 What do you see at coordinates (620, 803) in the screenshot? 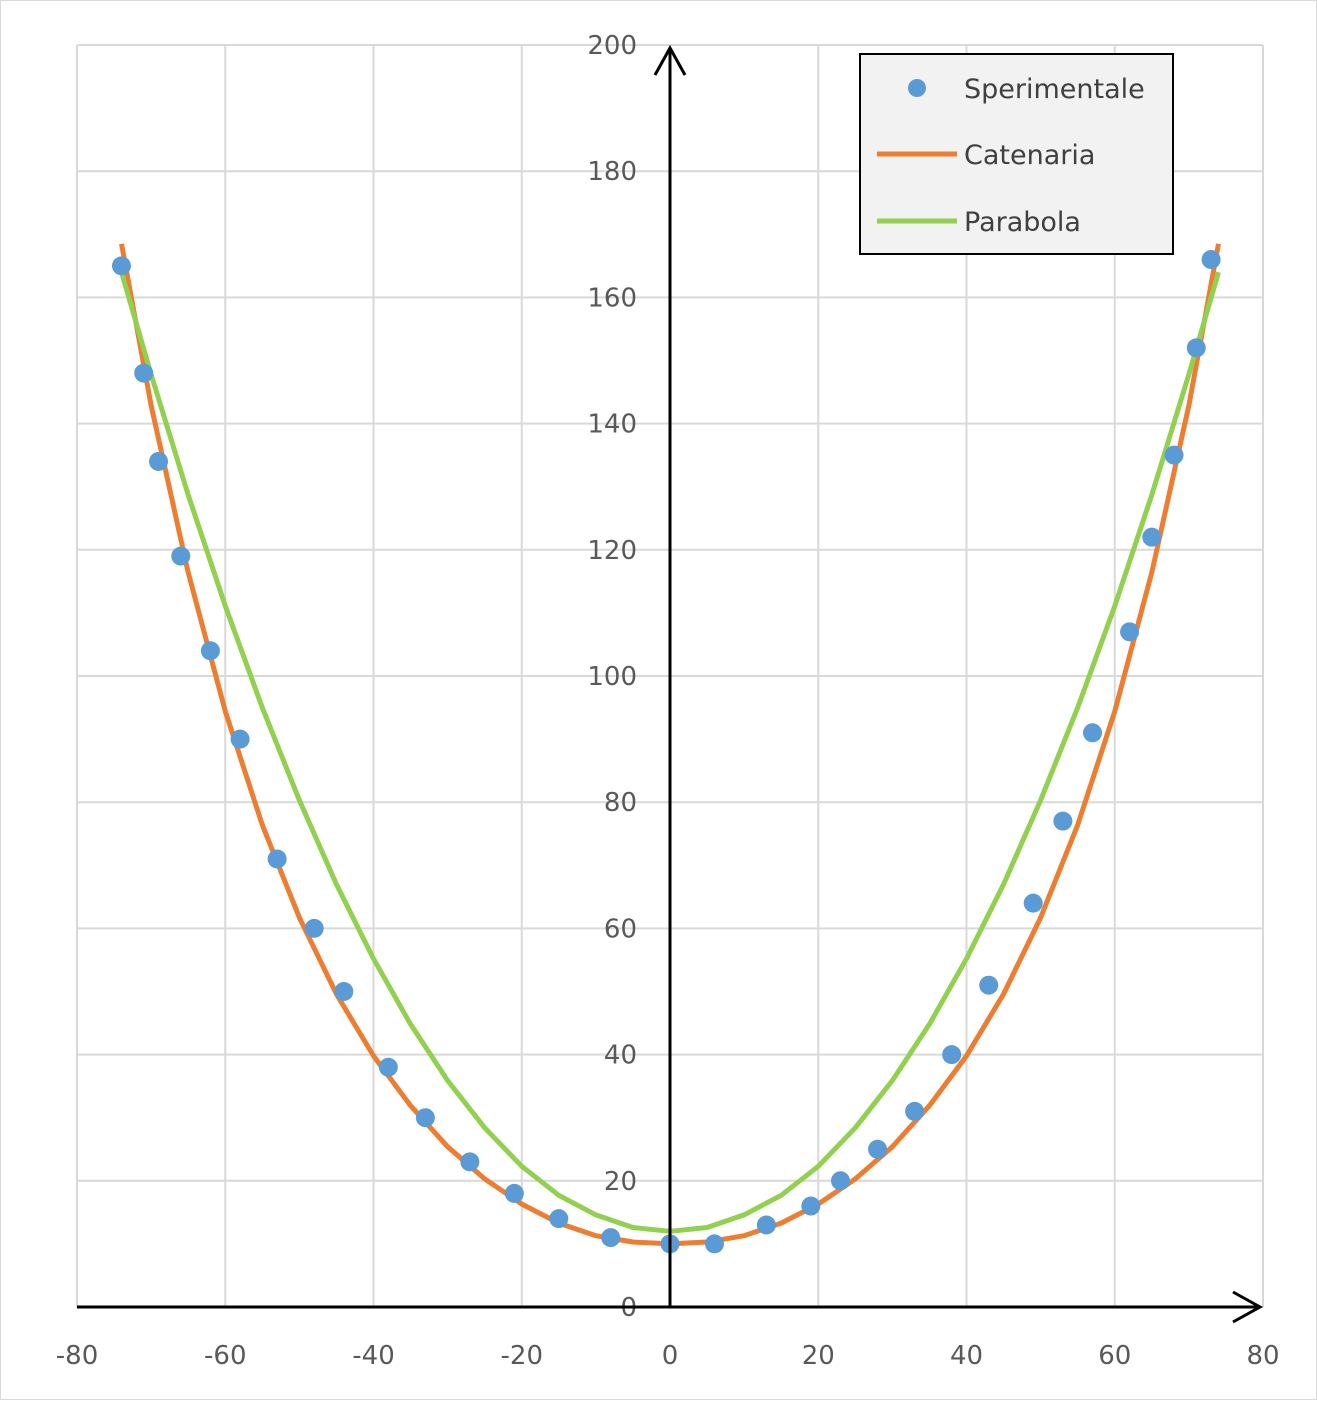
I see `y-tick-label: 80` at bounding box center [620, 803].